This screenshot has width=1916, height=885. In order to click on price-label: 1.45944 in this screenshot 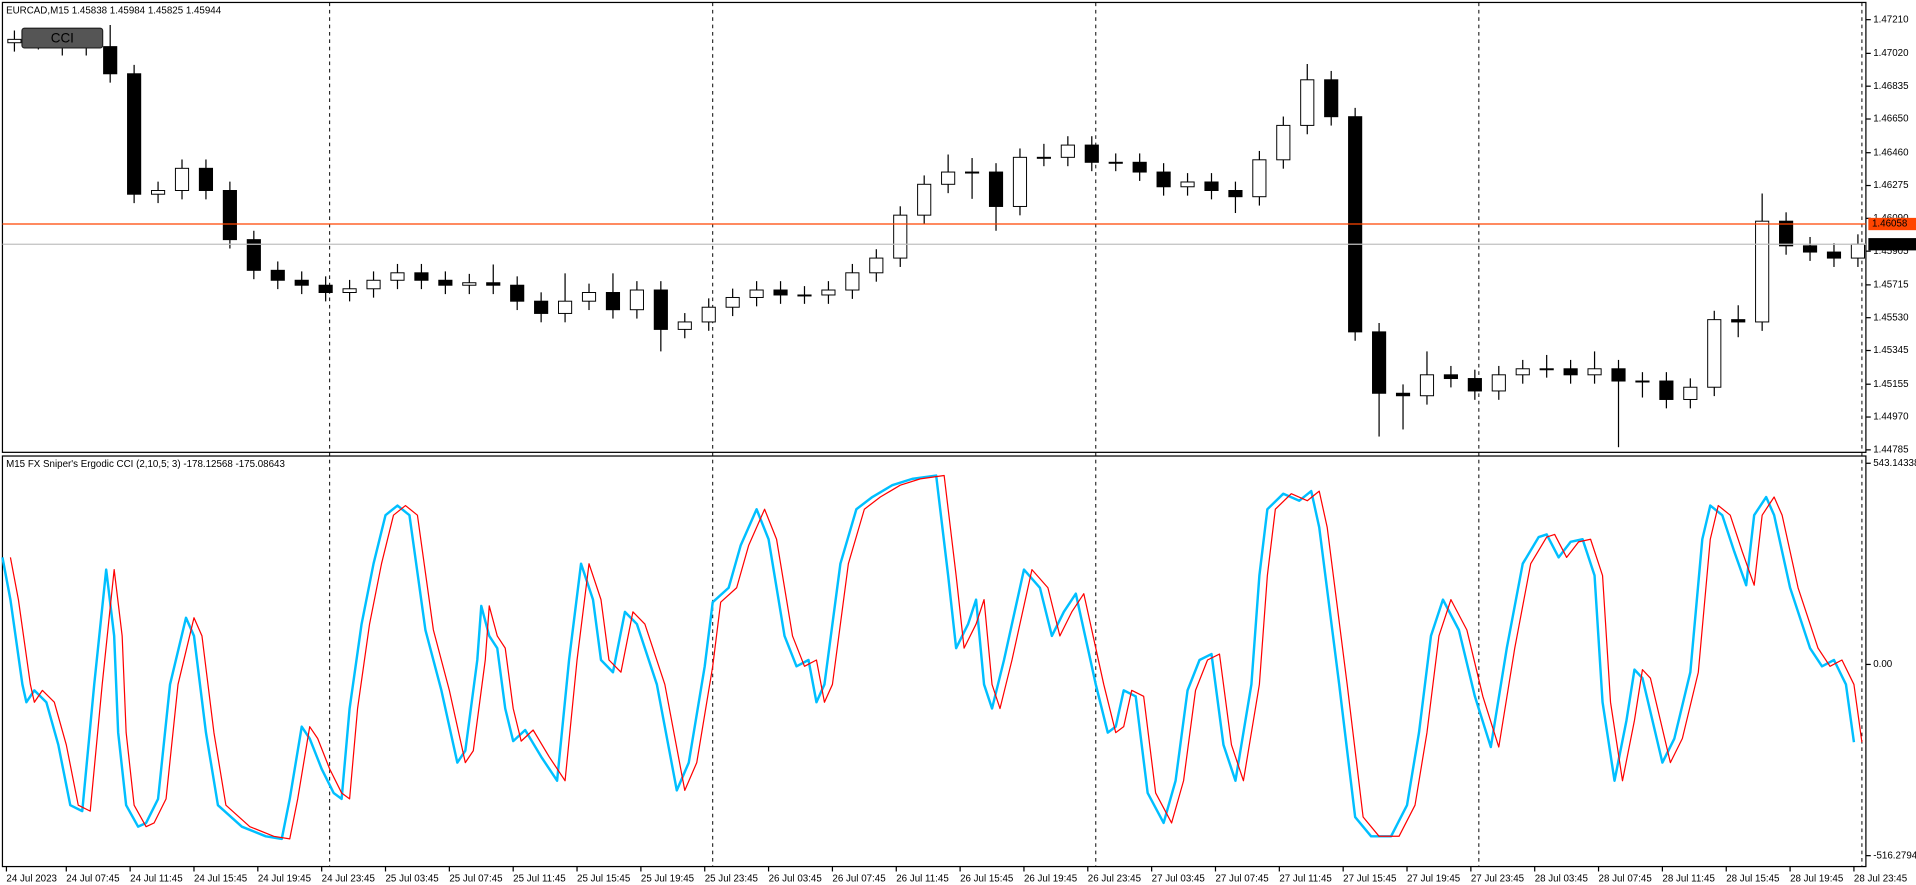, I will do `click(1890, 244)`.